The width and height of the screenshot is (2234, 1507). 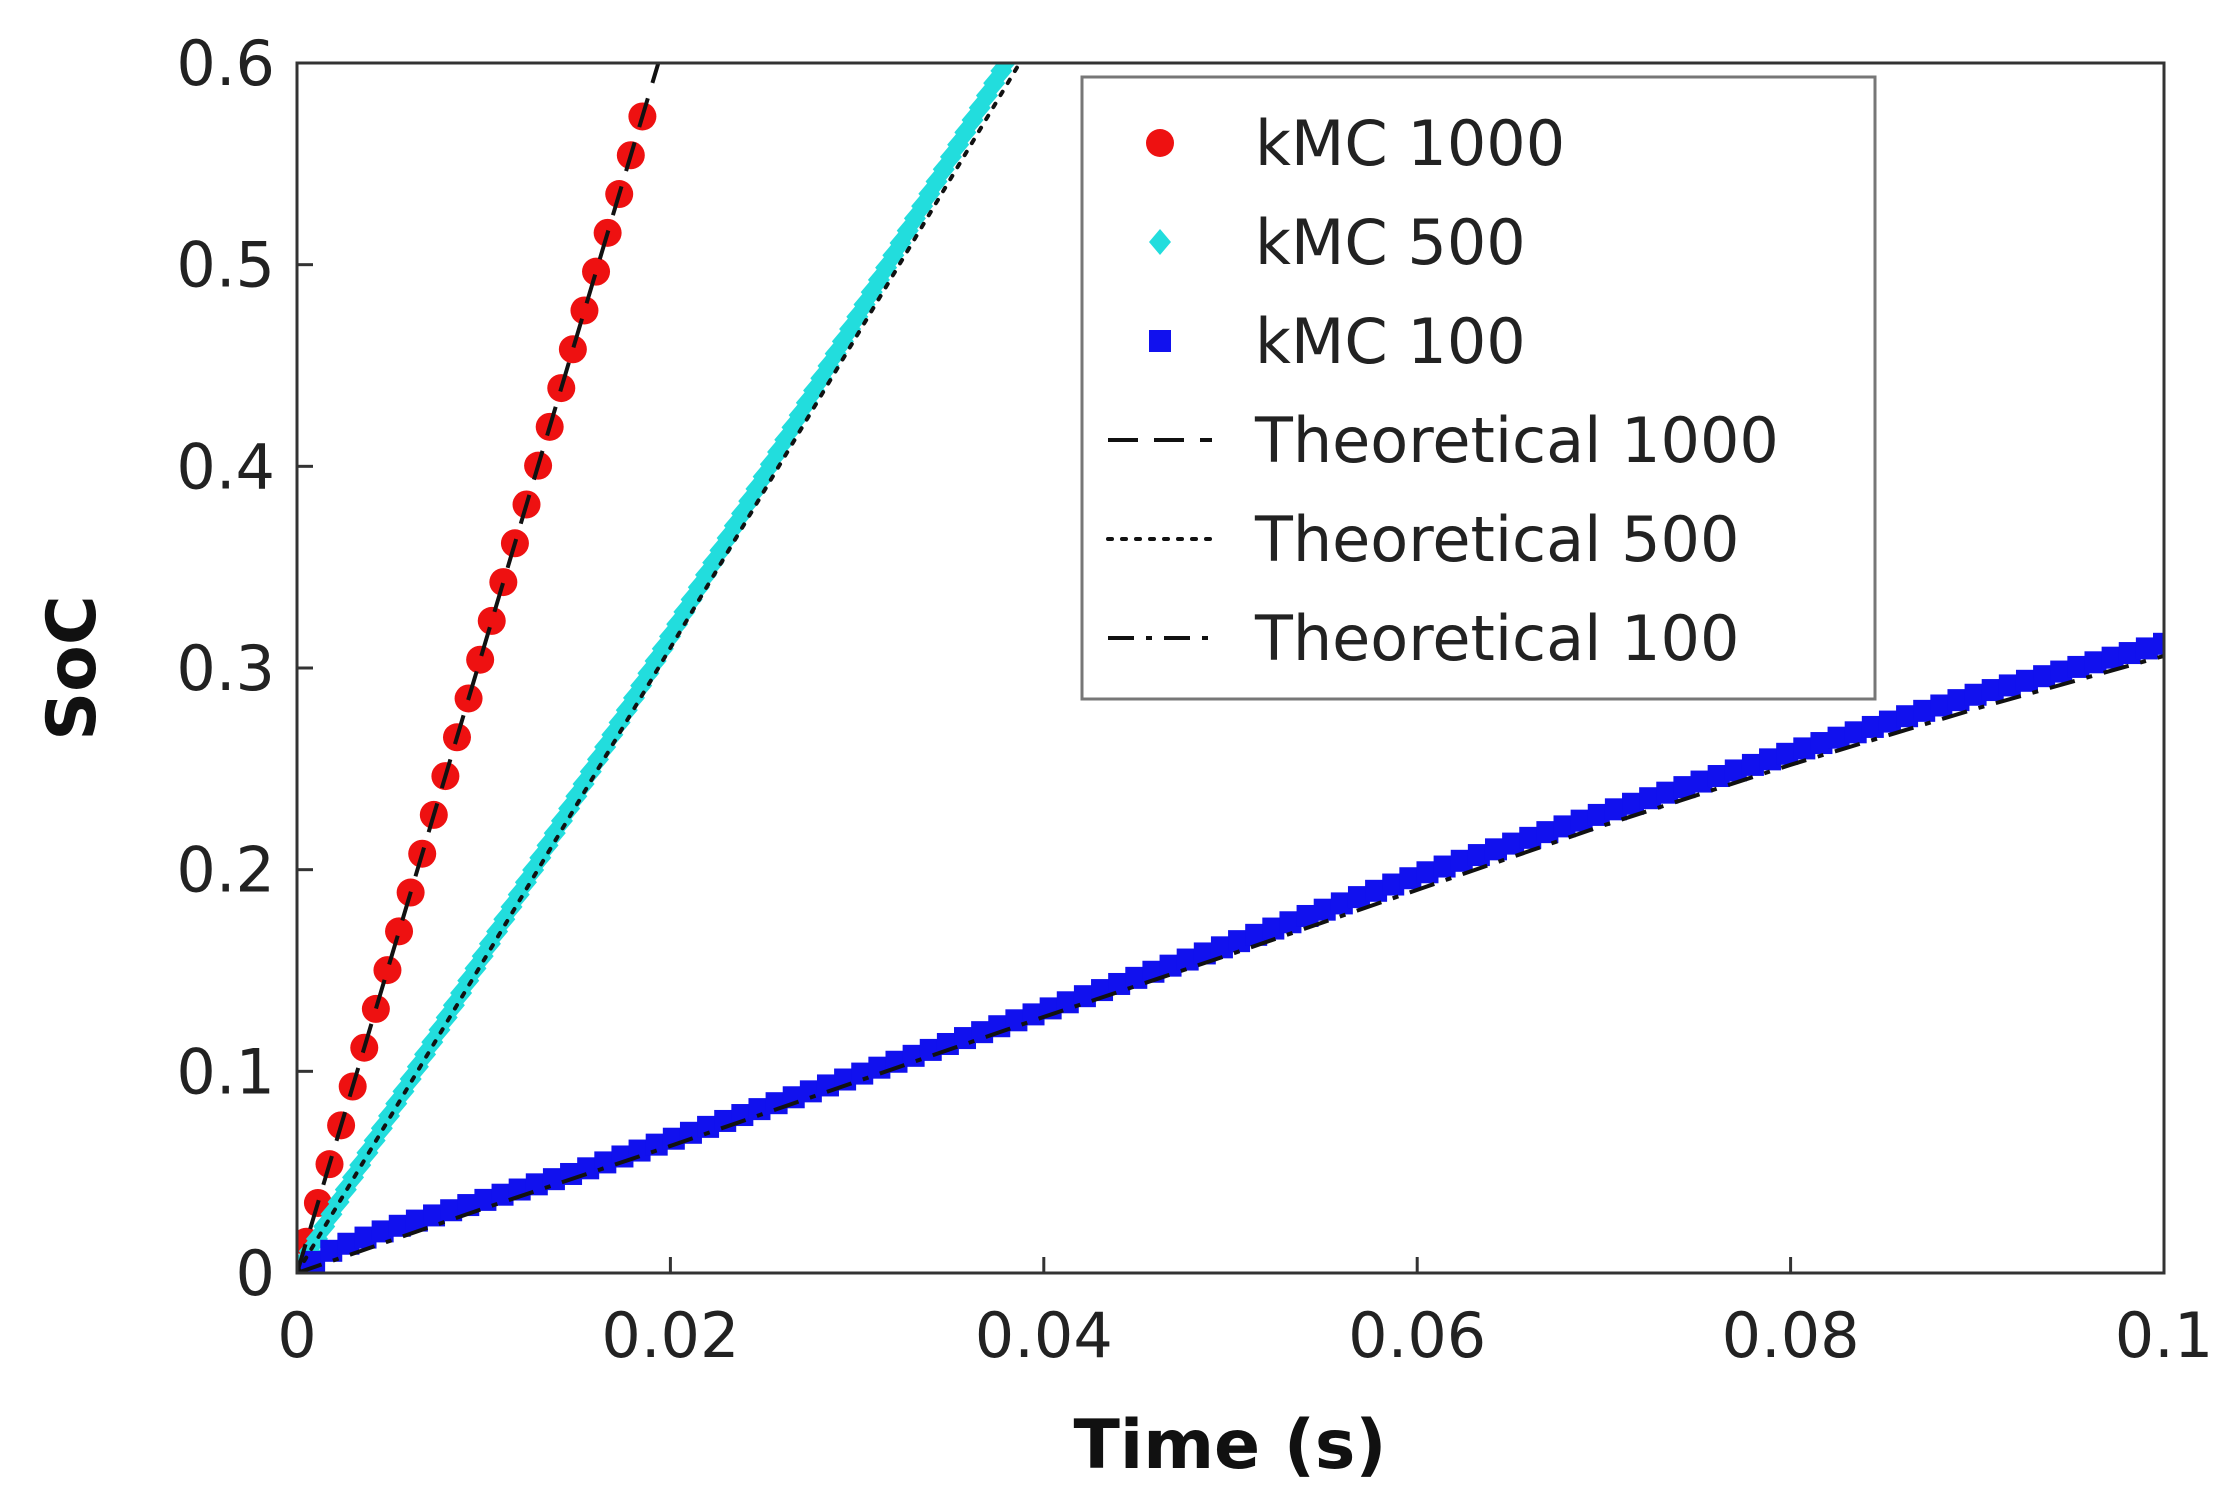 I want to click on x-tick-label: 0.02, so click(x=670, y=1335).